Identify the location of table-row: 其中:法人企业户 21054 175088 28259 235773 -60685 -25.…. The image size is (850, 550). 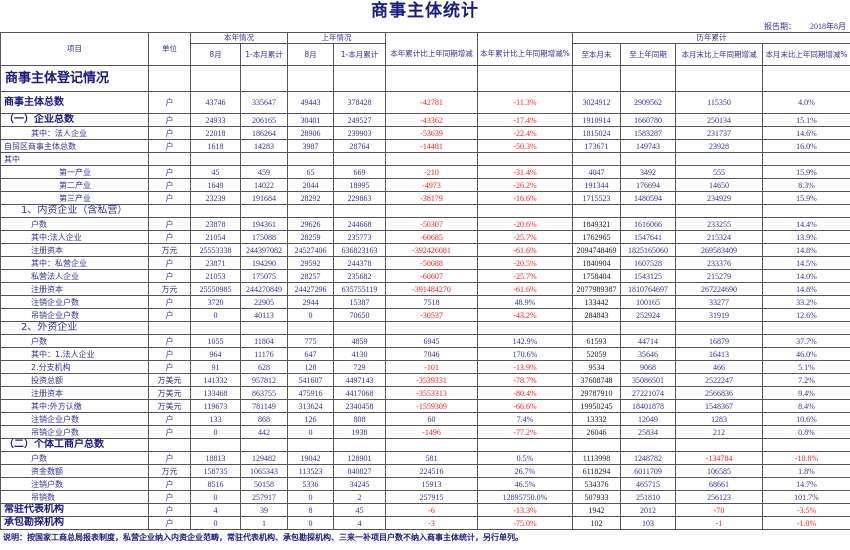
(425, 237).